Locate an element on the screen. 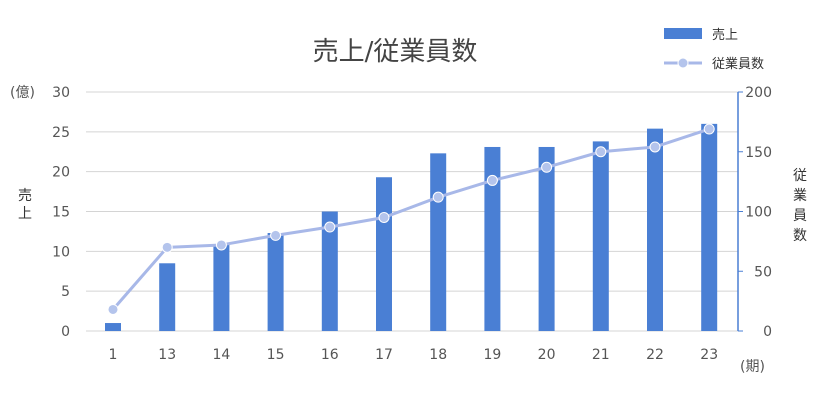  right-axis-label-char-0: 従 is located at coordinates (800, 176).